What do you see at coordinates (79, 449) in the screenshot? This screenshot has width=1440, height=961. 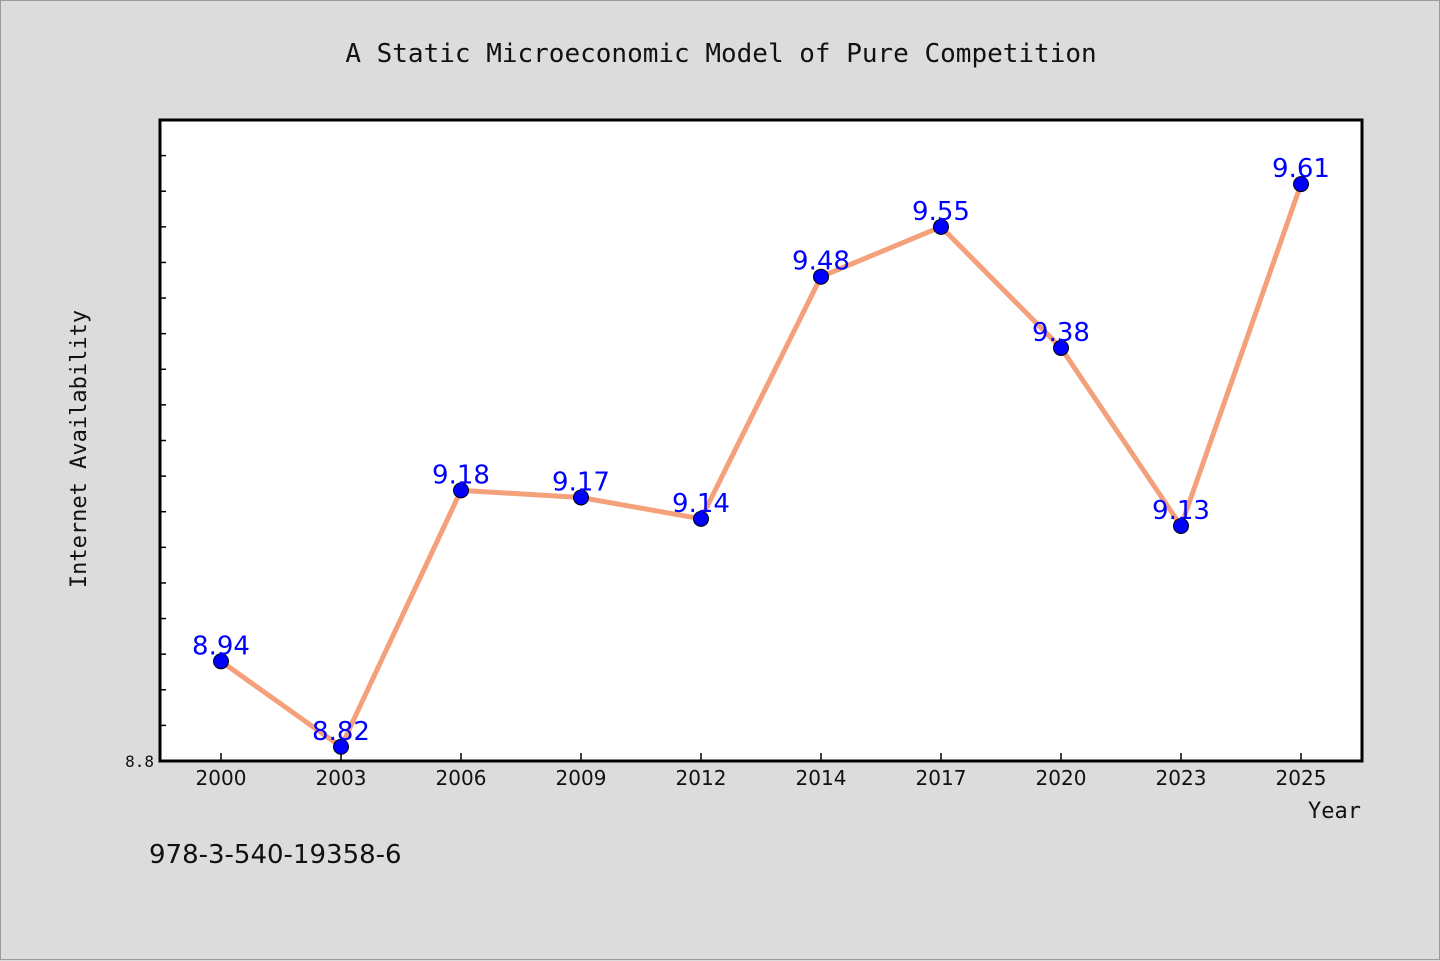 I see `y-axis-label: Internet Availability` at bounding box center [79, 449].